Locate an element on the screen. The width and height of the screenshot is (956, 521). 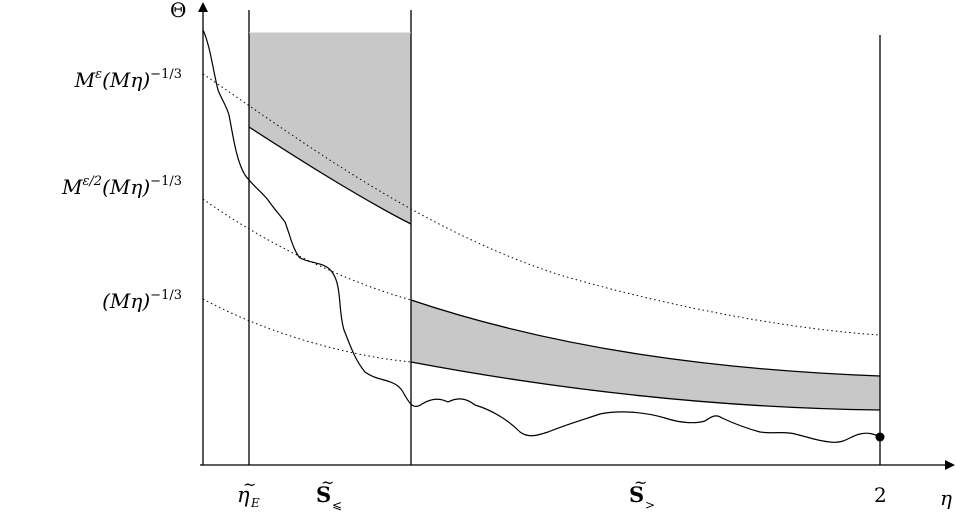
y-axis-label: Θ is located at coordinates (178, 11).